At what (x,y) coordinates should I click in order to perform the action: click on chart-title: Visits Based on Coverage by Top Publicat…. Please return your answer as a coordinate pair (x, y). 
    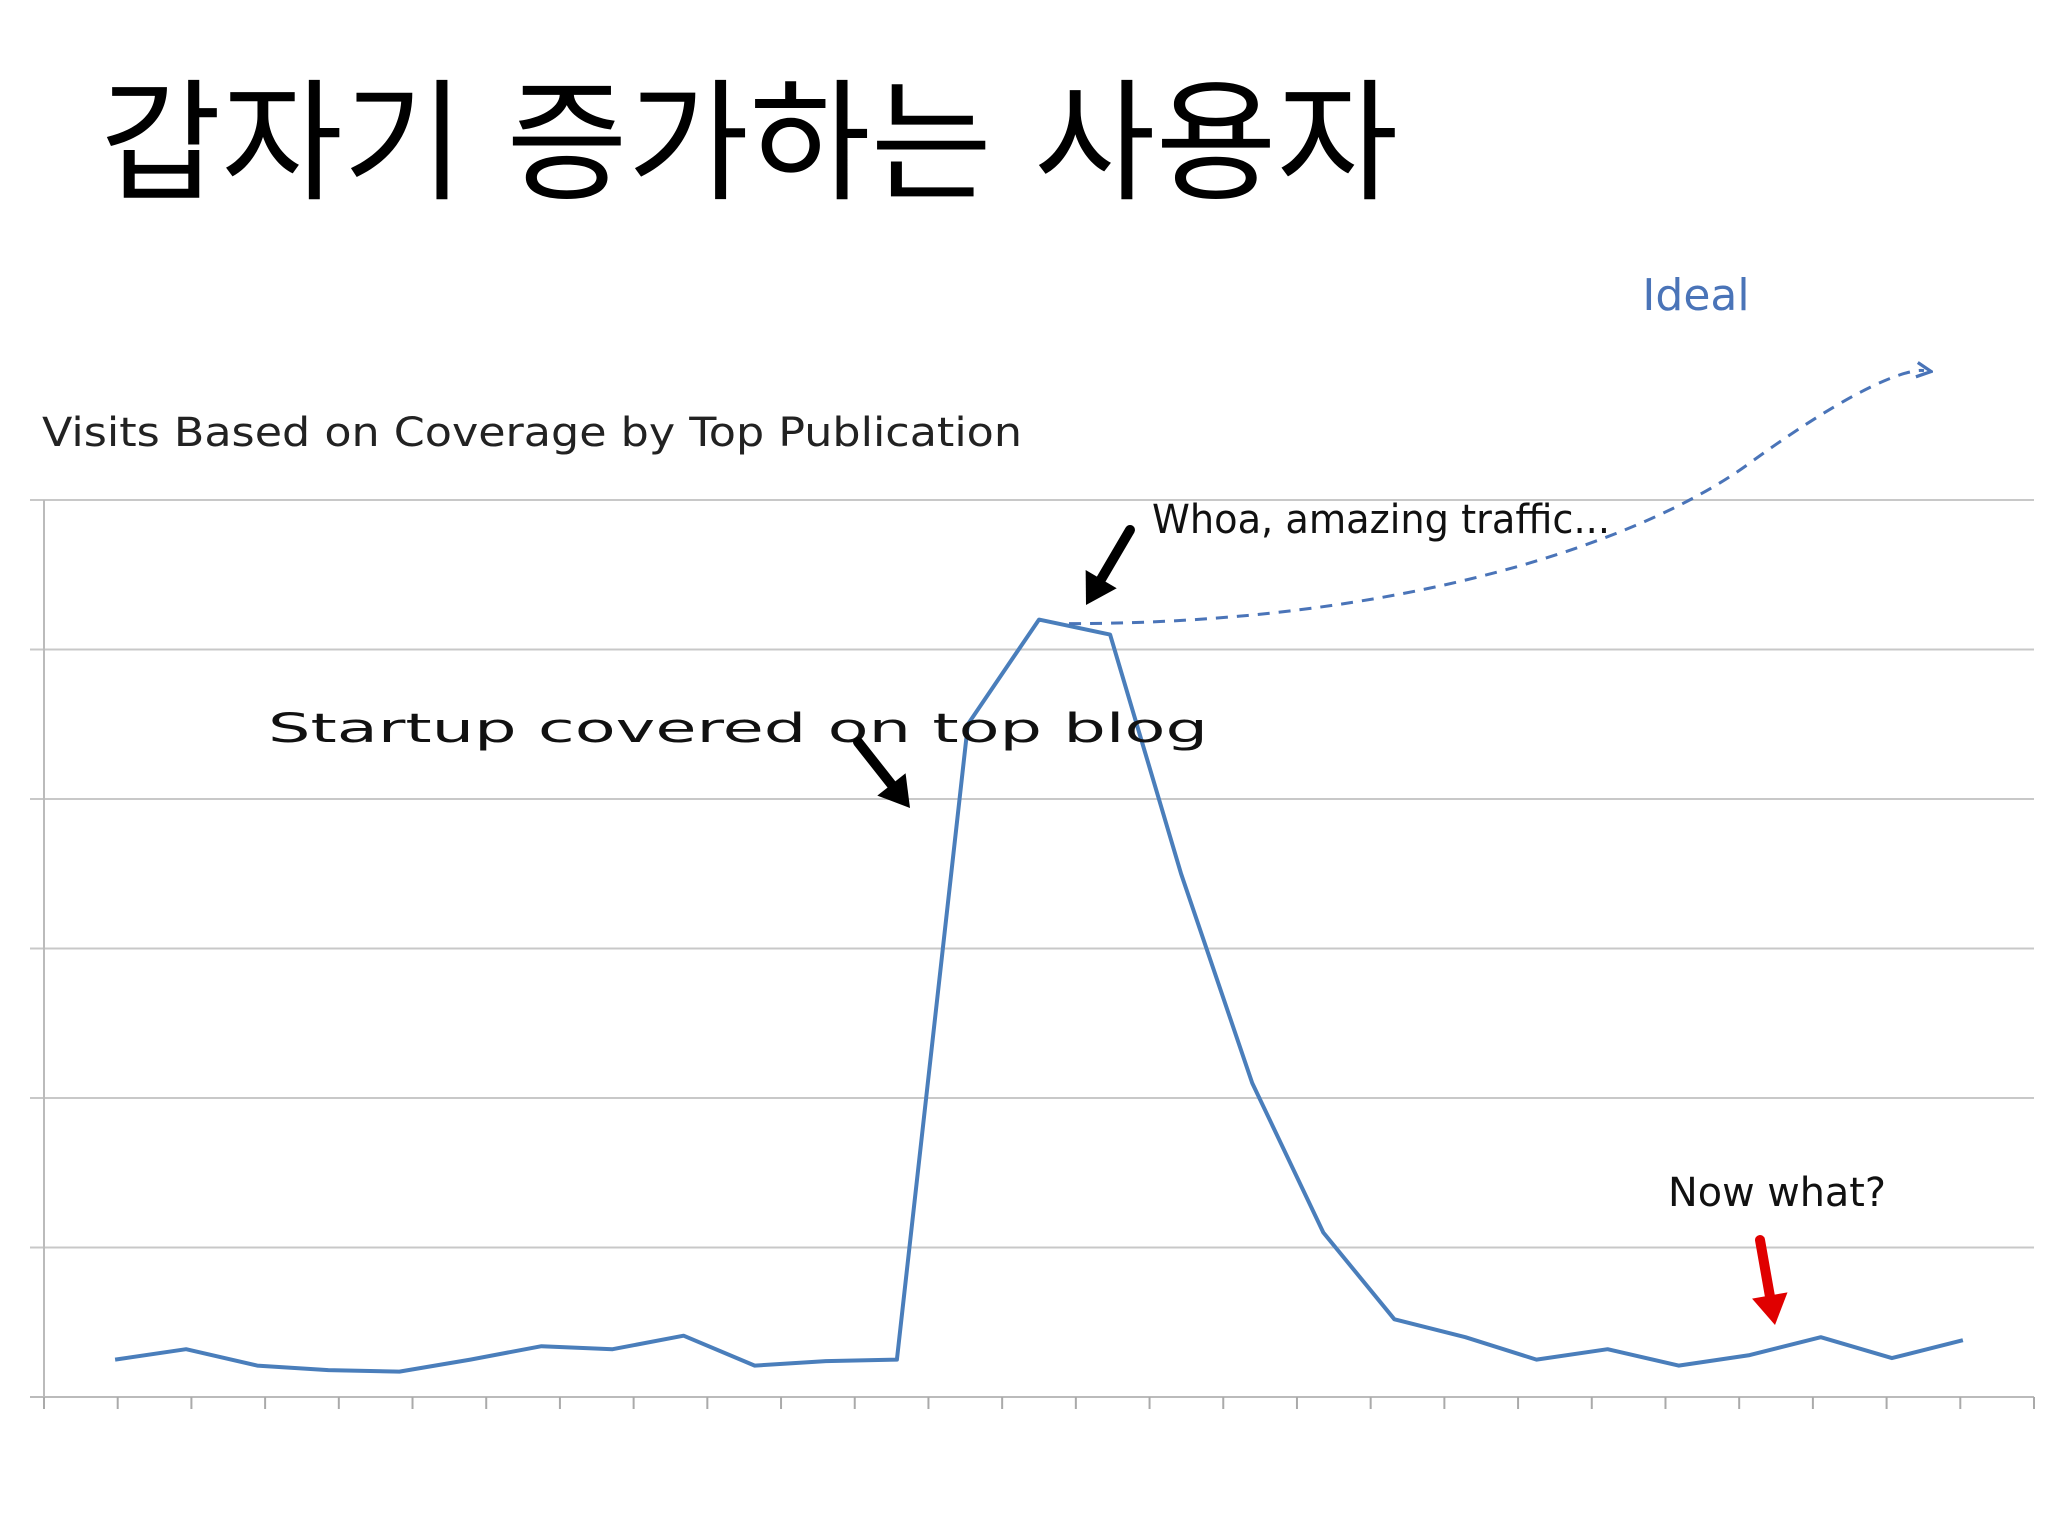
    Looking at the image, I should click on (532, 433).